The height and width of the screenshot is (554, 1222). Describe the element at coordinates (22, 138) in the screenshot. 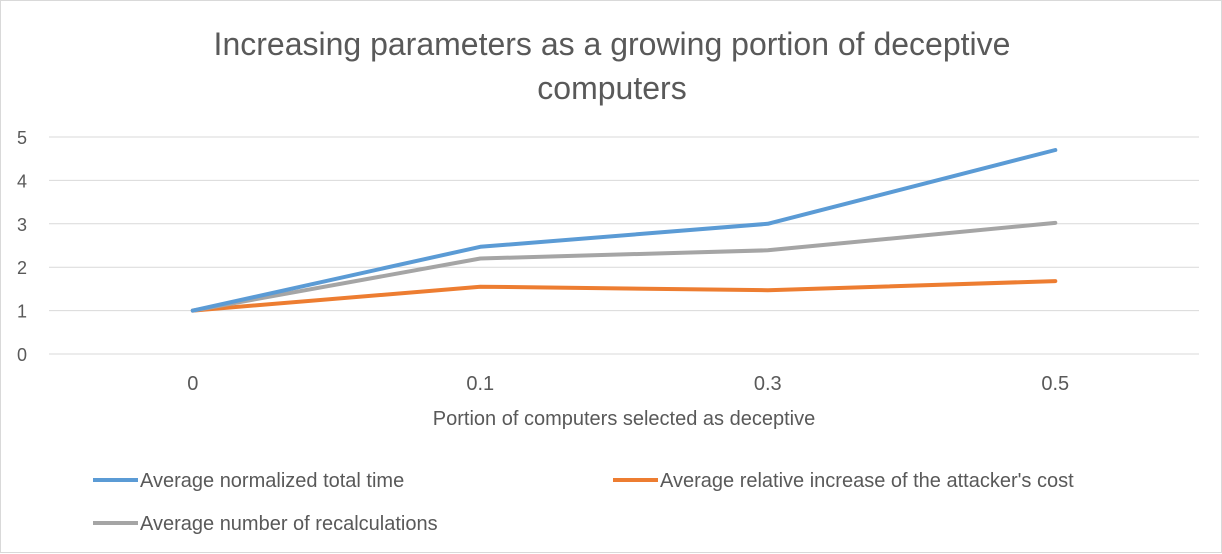

I see `y-tick-label: 5` at that location.